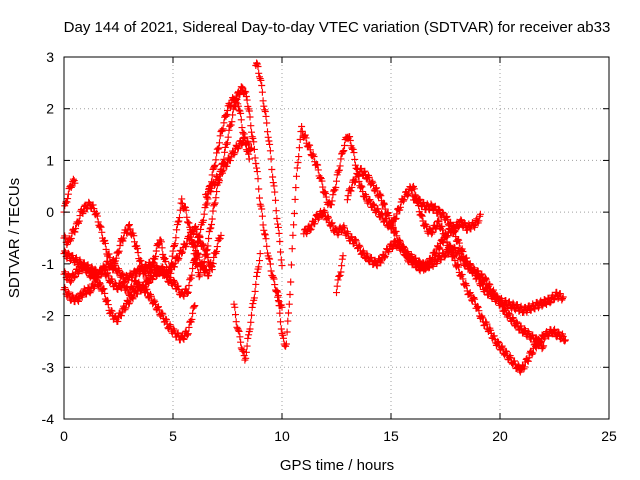 The image size is (640, 480). What do you see at coordinates (50, 109) in the screenshot?
I see `y-tick-label: 2` at bounding box center [50, 109].